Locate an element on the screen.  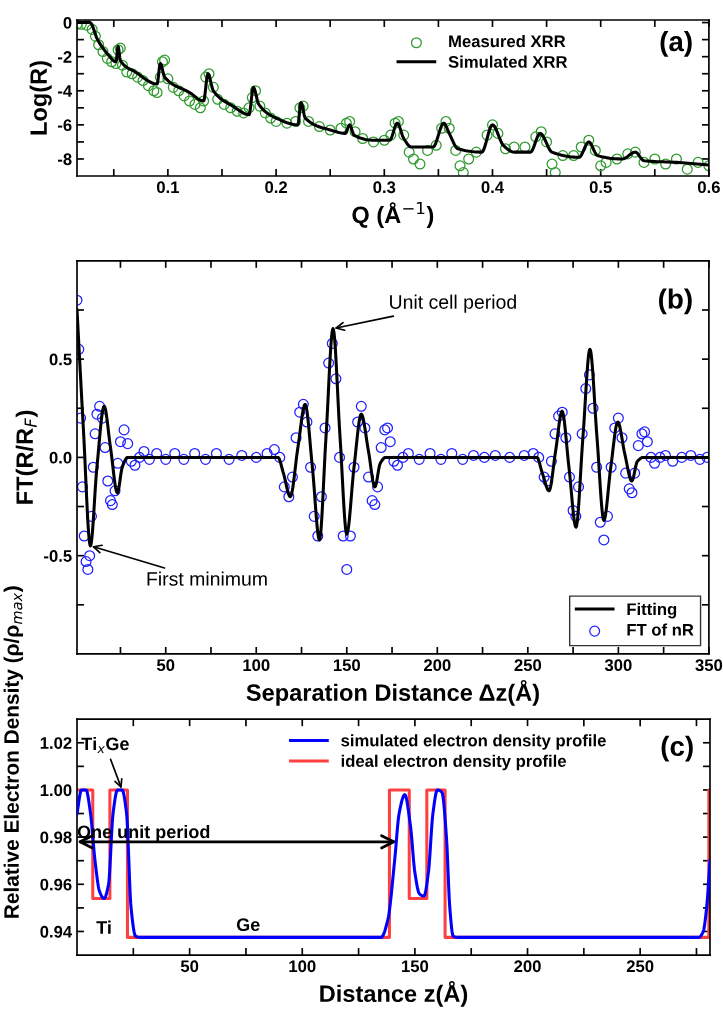
y-axis-title: Log(R) is located at coordinates (40, 98).